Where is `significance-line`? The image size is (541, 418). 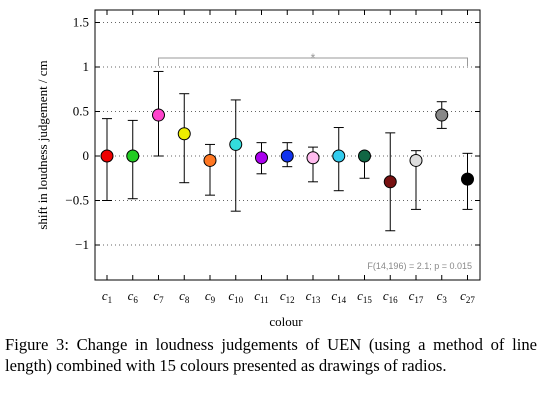
significance-line is located at coordinates (313, 61).